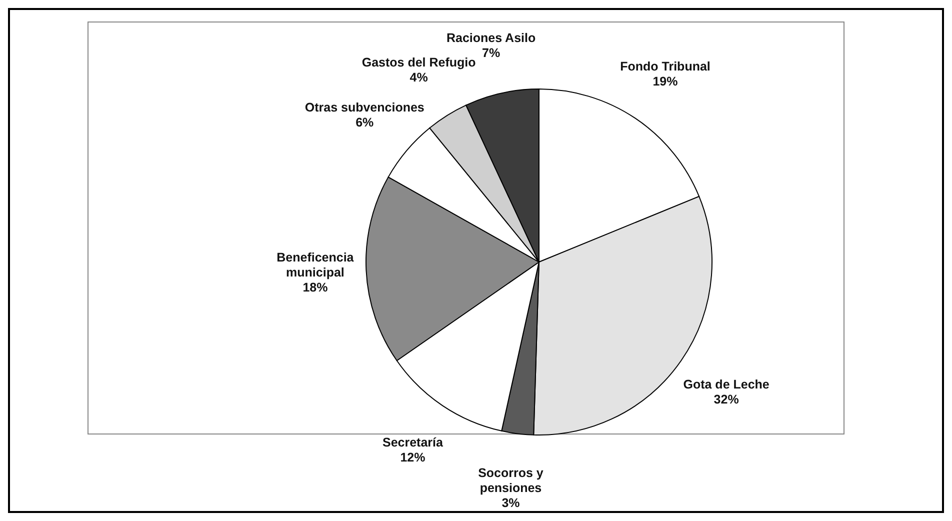 Image resolution: width=952 pixels, height=521 pixels. I want to click on slice-label: Fondo Tribunal, so click(665, 66).